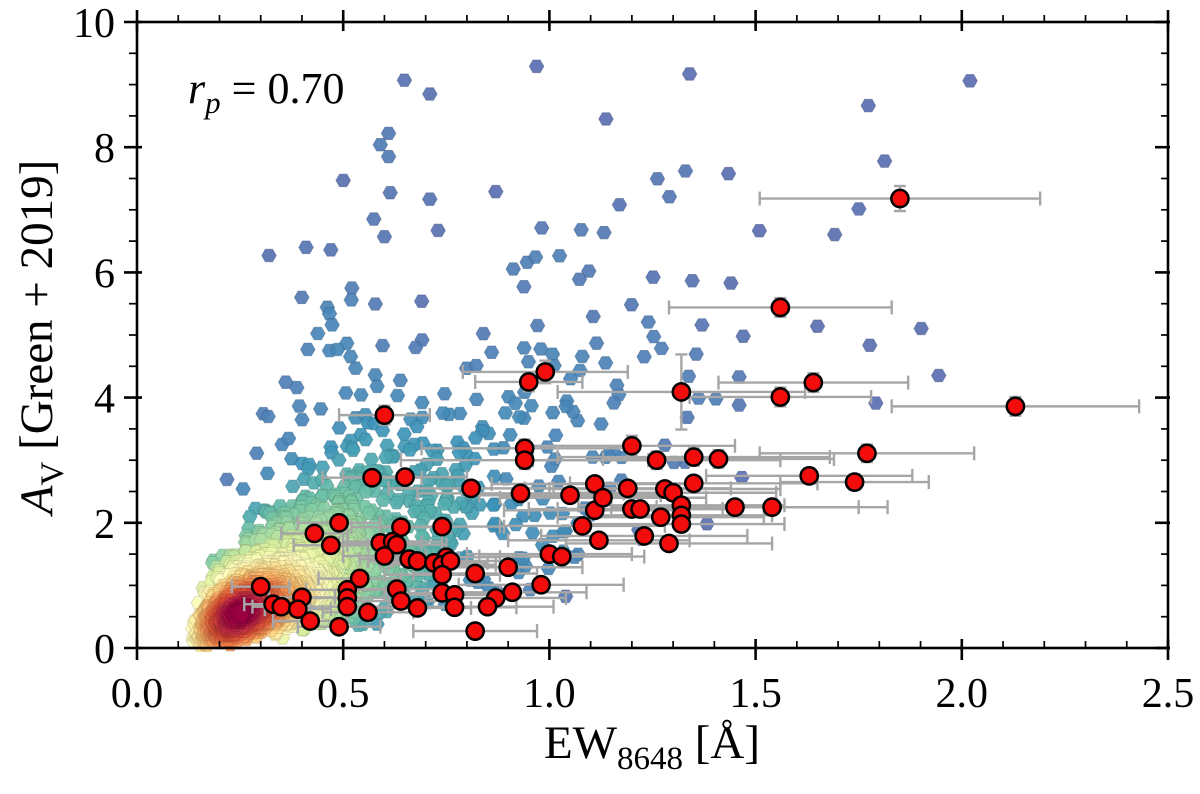 The height and width of the screenshot is (794, 1200). What do you see at coordinates (962, 694) in the screenshot?
I see `x-tick-label: 2.0` at bounding box center [962, 694].